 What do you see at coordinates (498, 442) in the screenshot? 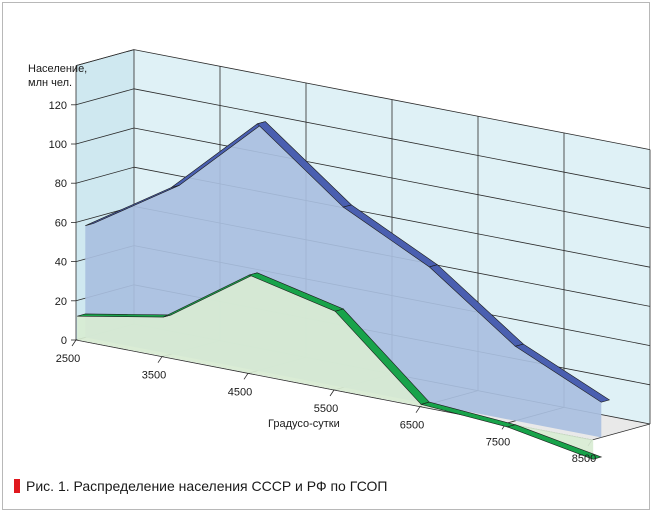
I see `x-tick-label: 7500` at bounding box center [498, 442].